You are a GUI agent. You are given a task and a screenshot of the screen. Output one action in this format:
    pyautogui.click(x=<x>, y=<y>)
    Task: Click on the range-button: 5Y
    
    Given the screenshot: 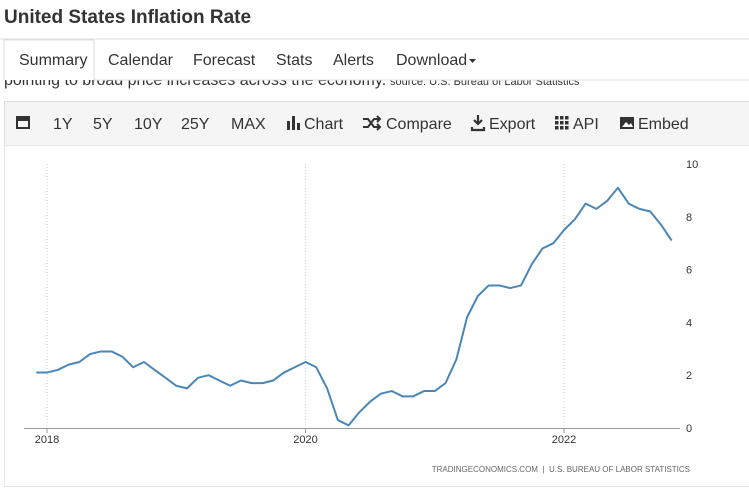 What is the action you would take?
    pyautogui.click(x=103, y=124)
    